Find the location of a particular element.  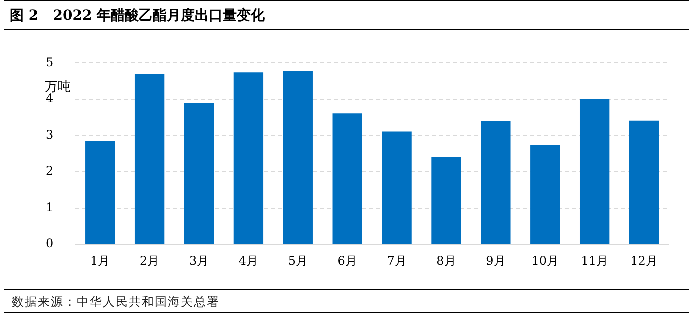

x-tick-label: 9月 is located at coordinates (496, 261).